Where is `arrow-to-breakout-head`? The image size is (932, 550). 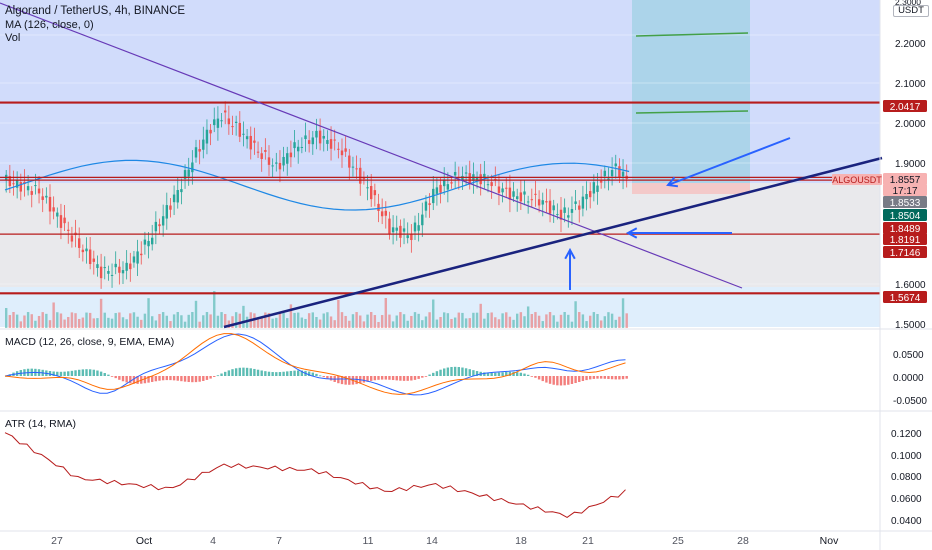
arrow-to-breakout-head is located at coordinates (672, 182).